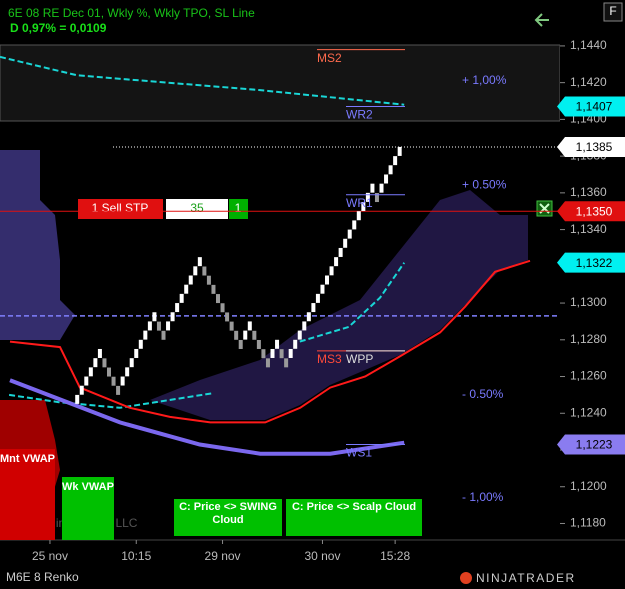  I want to click on pivot-label: WR2, so click(359, 115).